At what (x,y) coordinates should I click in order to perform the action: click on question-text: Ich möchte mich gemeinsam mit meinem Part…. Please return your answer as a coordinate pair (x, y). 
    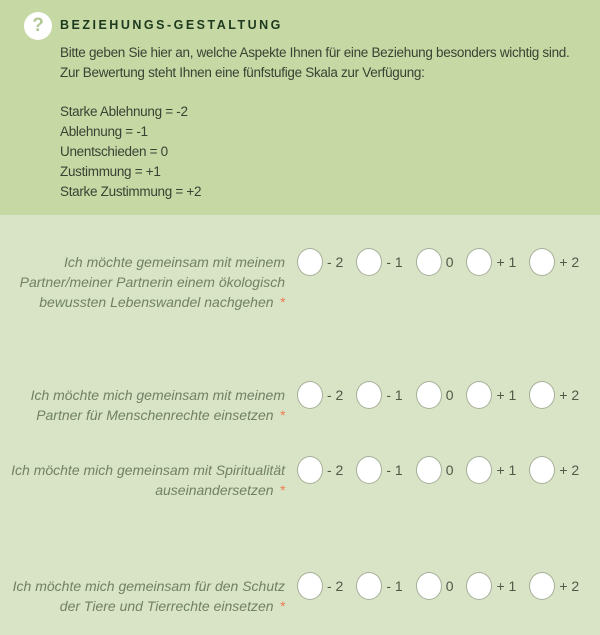
    Looking at the image, I should click on (142, 405).